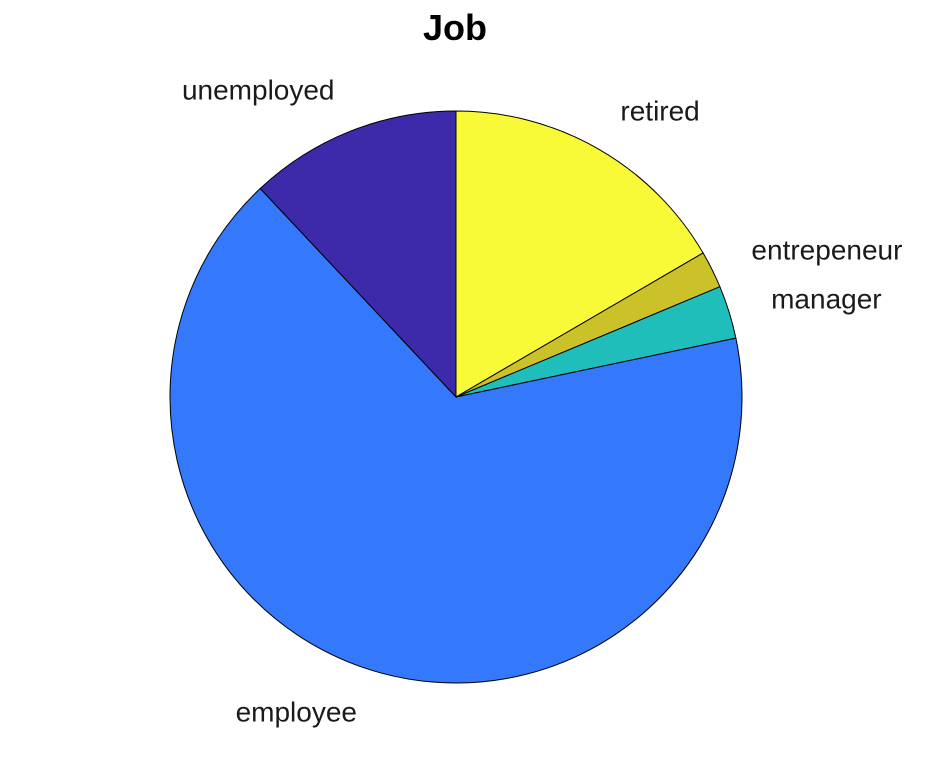  What do you see at coordinates (826, 249) in the screenshot?
I see `pie-label-entrepeneur: entrepeneur` at bounding box center [826, 249].